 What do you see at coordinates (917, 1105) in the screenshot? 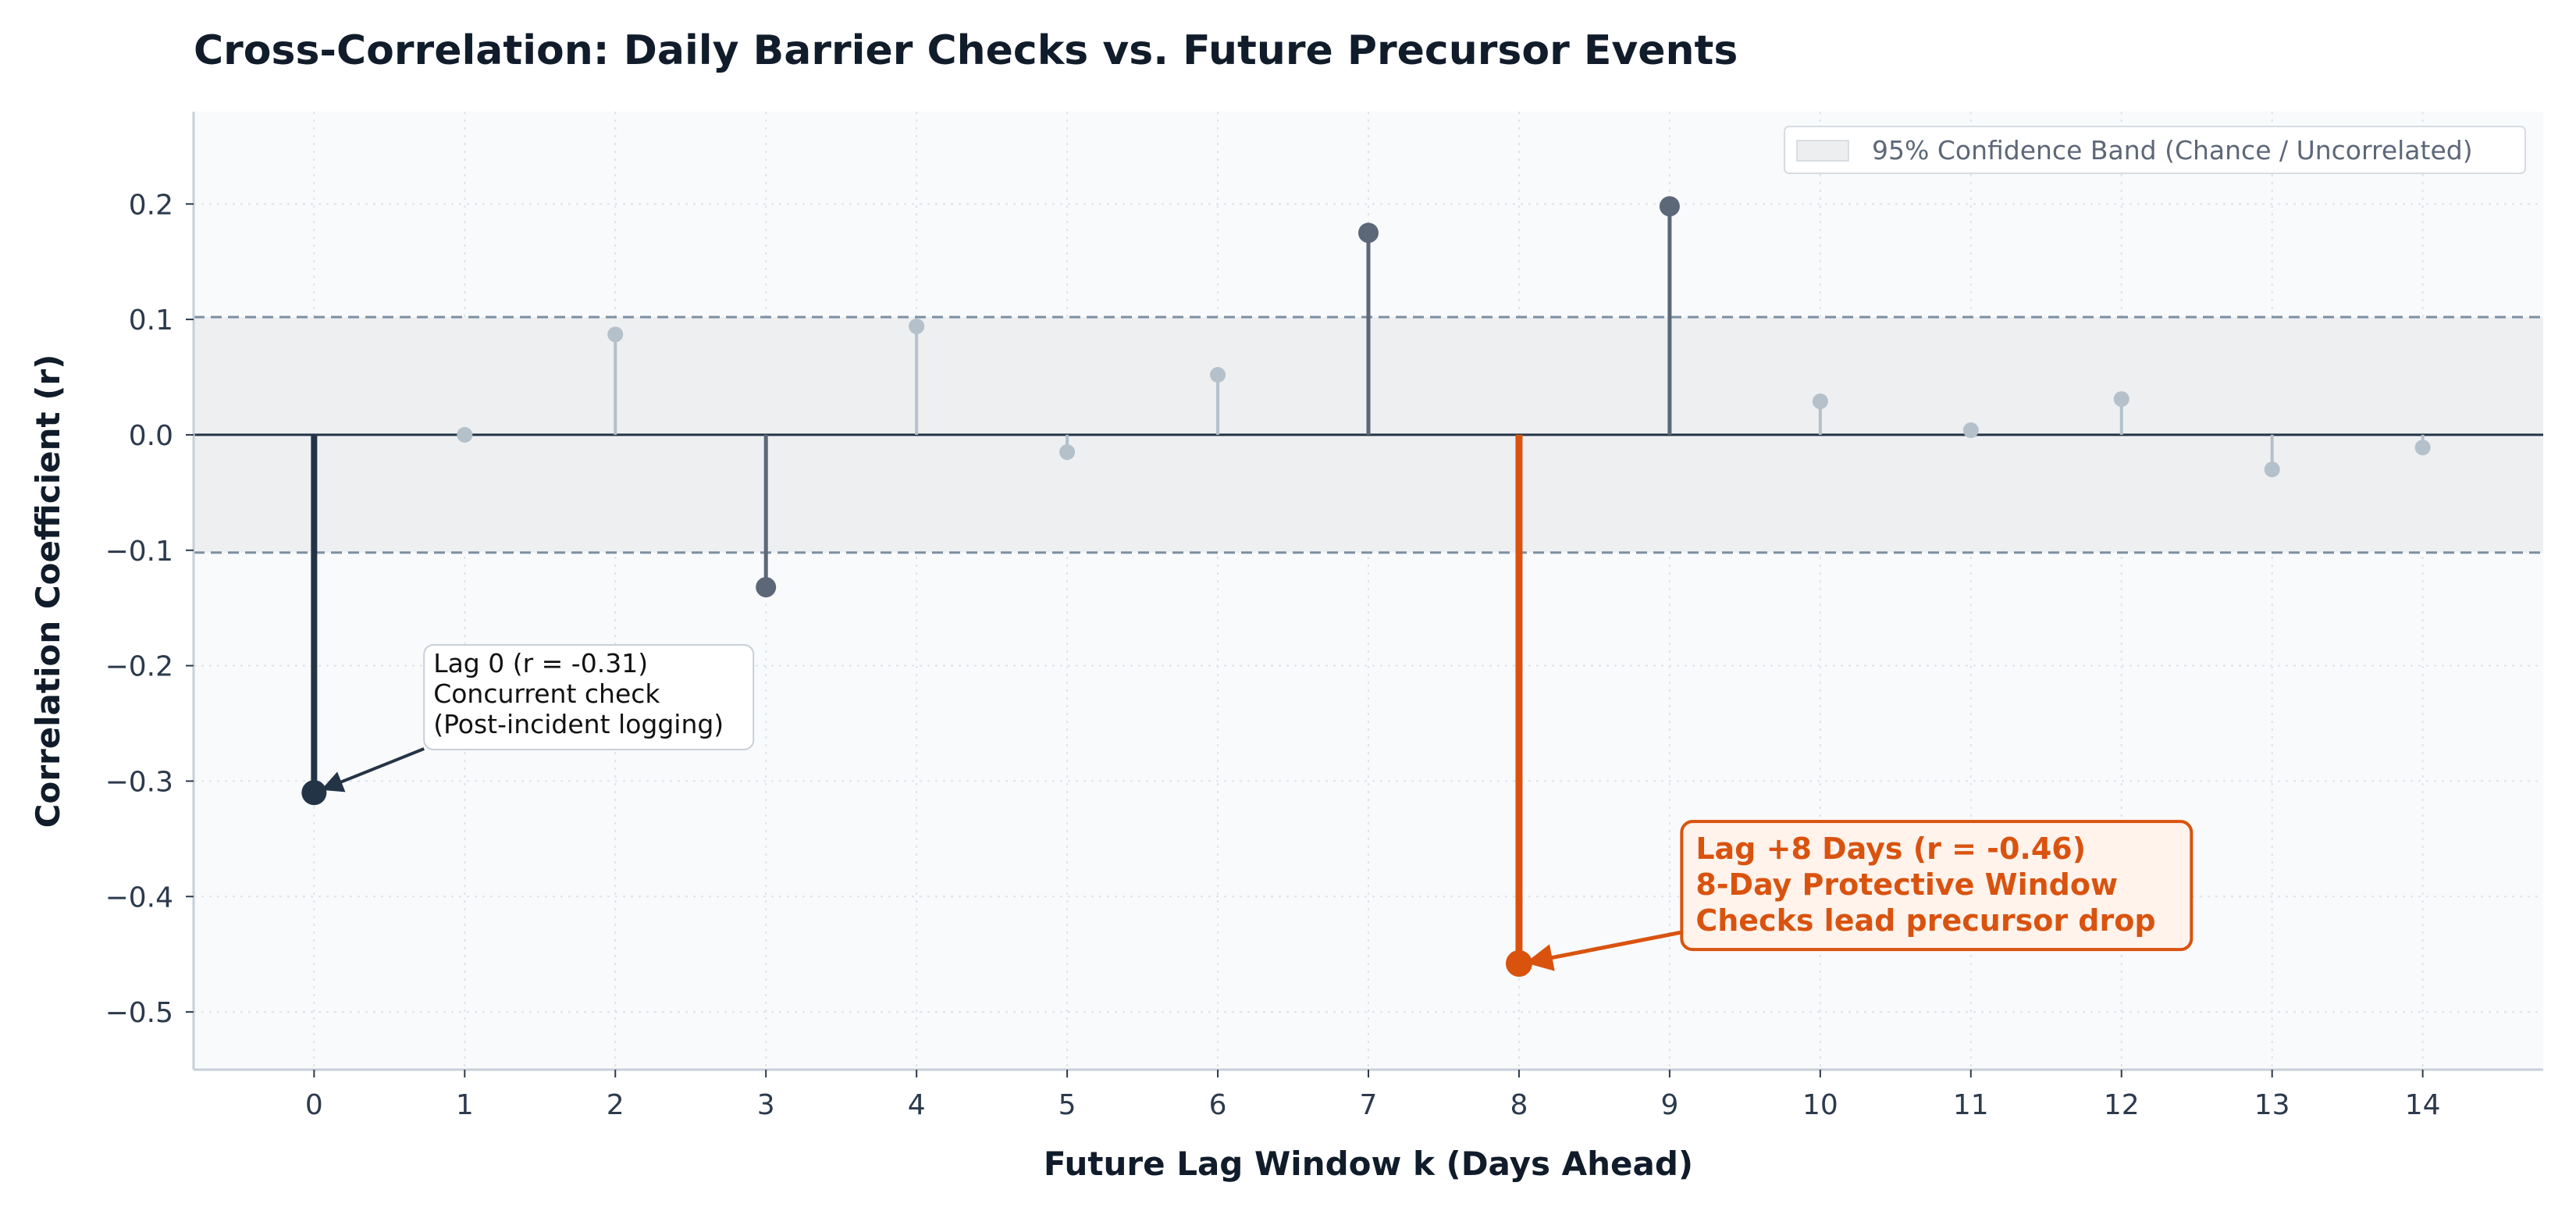
I see `x-tick-label: 4` at bounding box center [917, 1105].